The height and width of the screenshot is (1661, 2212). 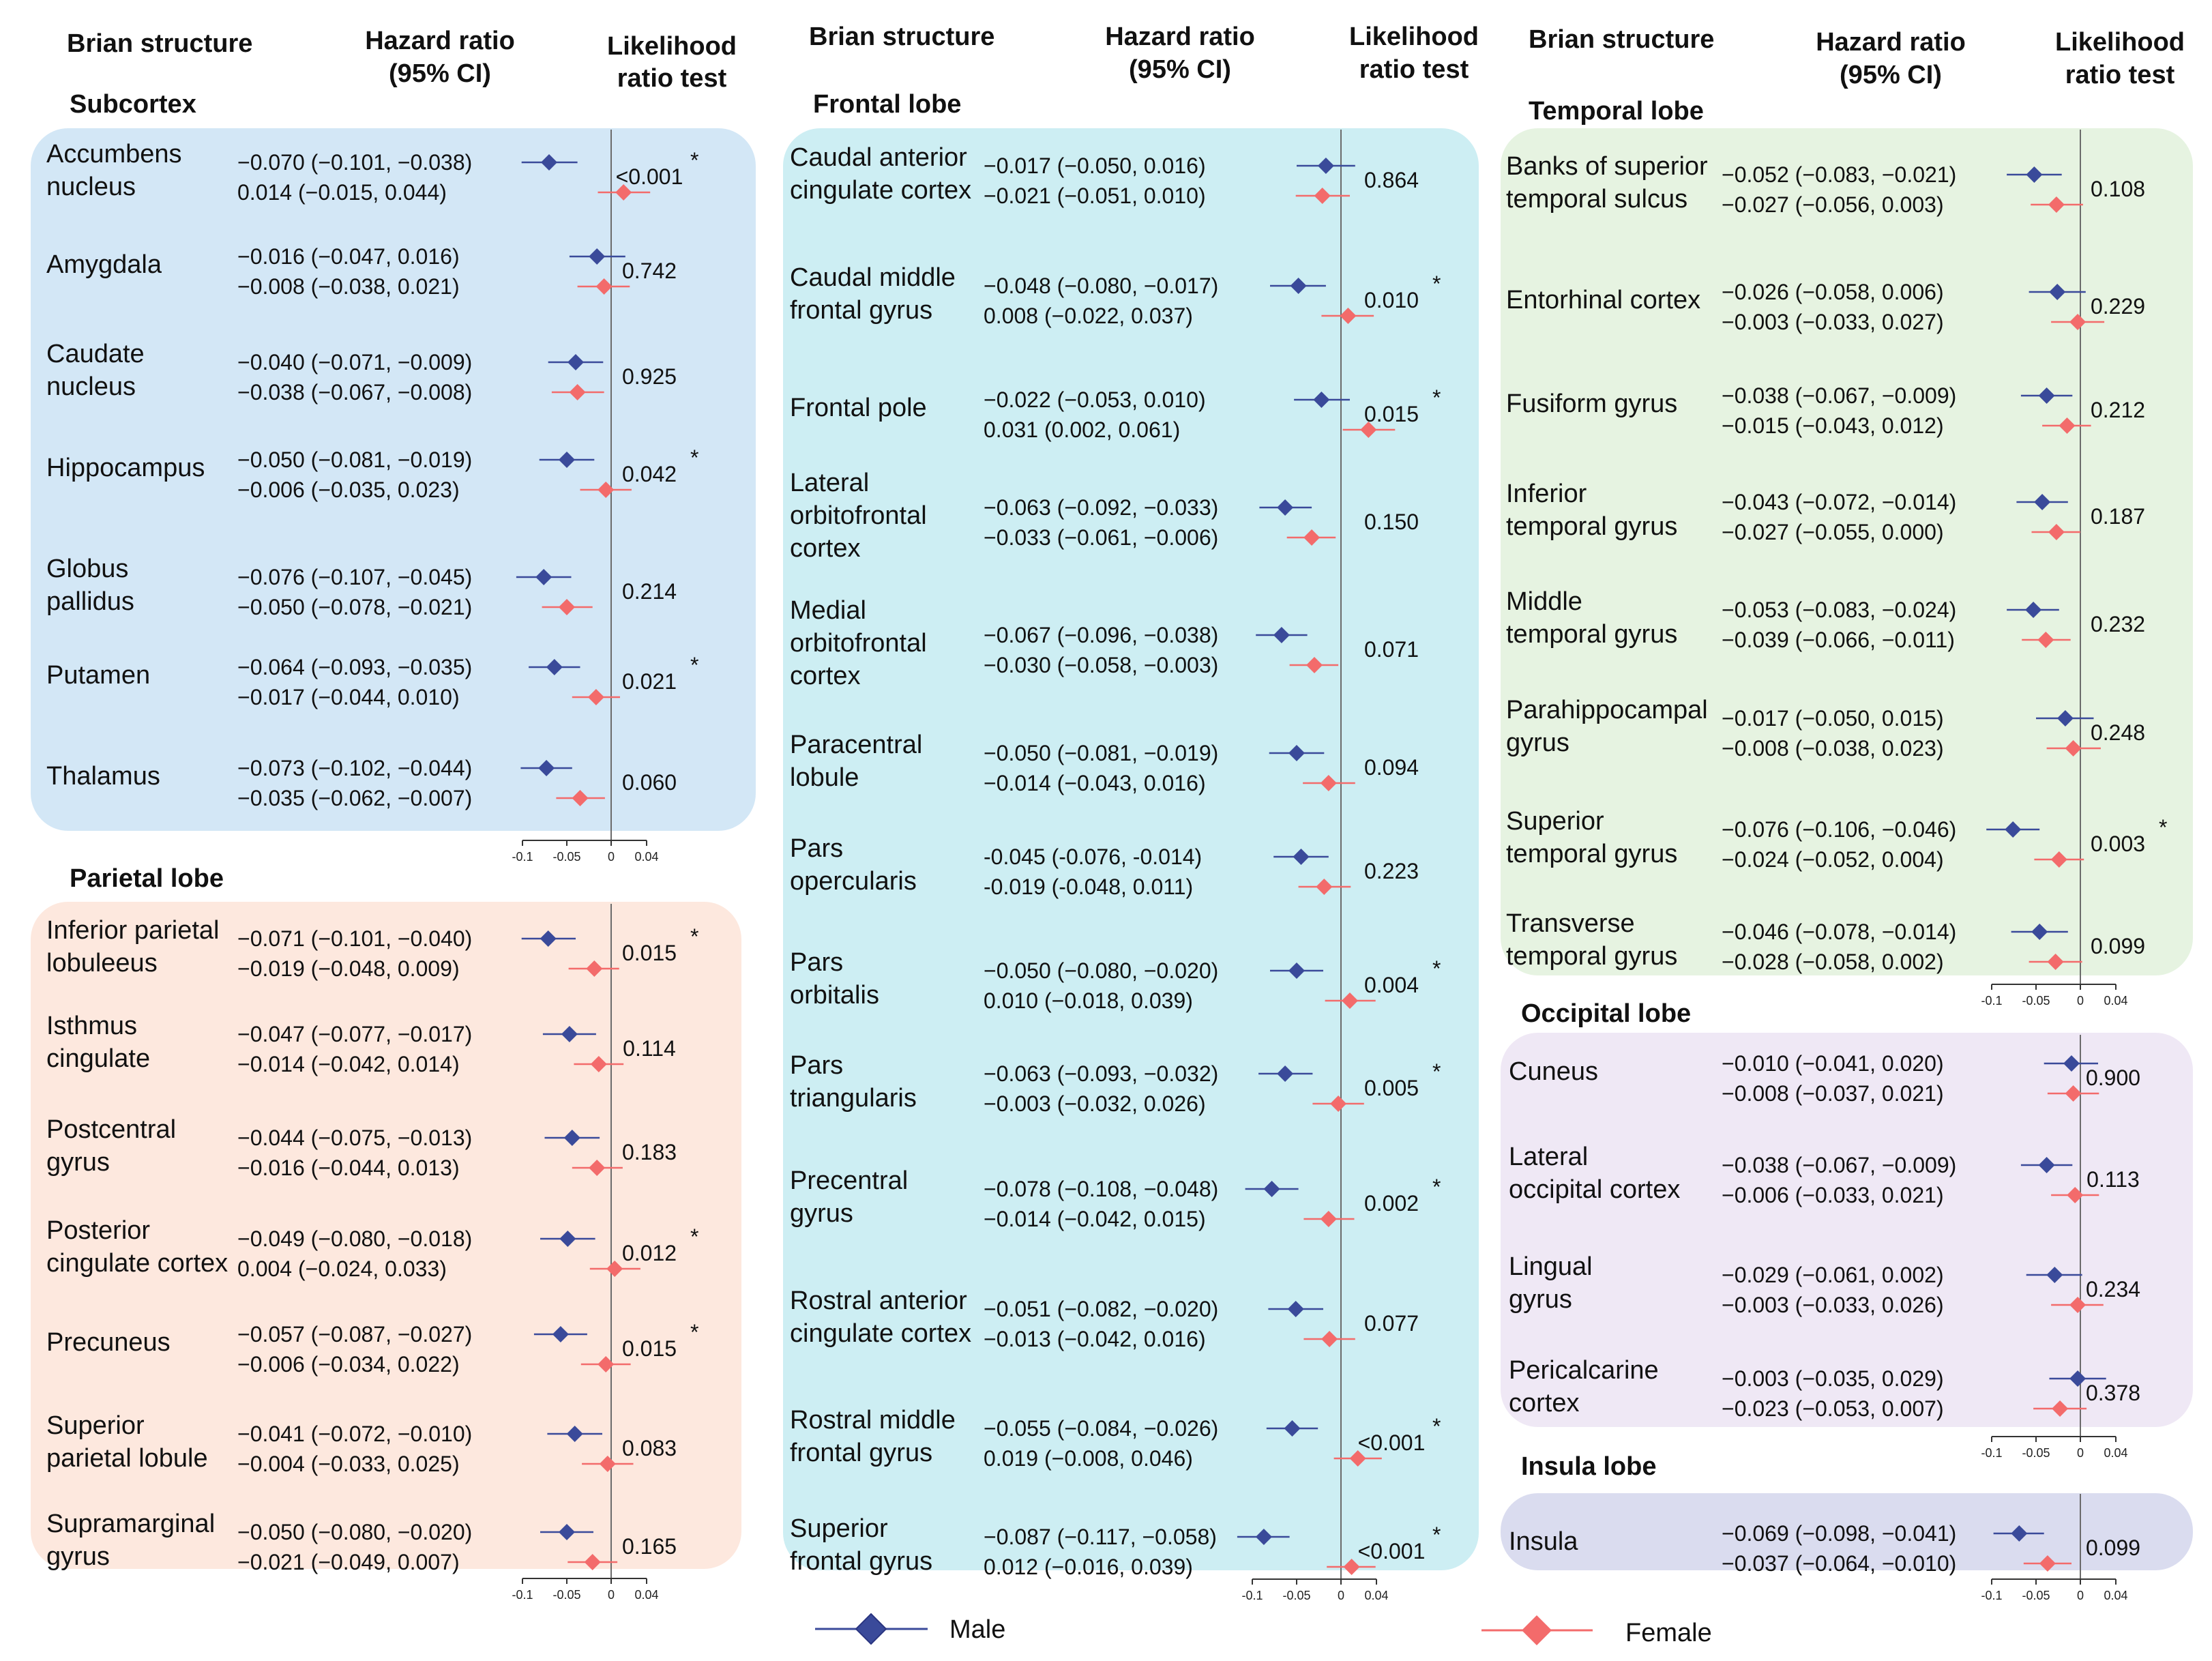 What do you see at coordinates (649, 1048) in the screenshot?
I see `lrt-value: 0.114` at bounding box center [649, 1048].